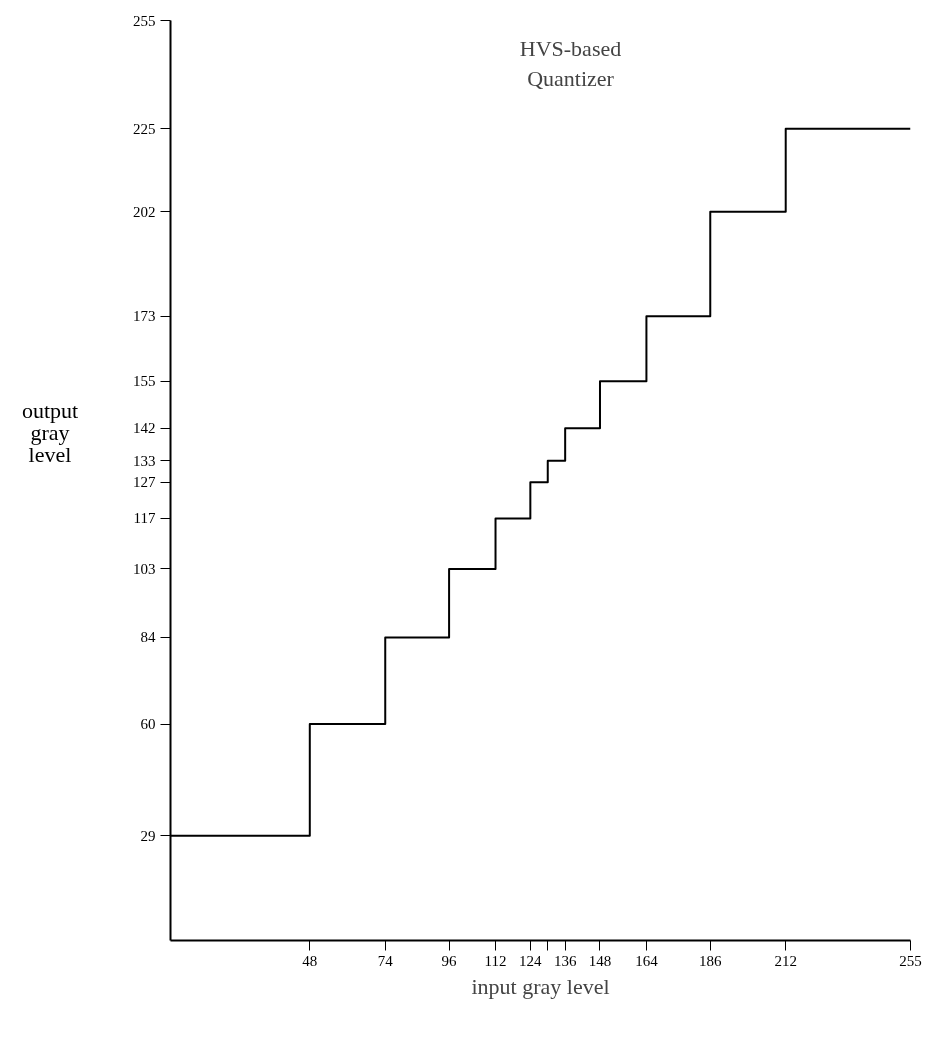 The image size is (930, 1041). What do you see at coordinates (570, 63) in the screenshot?
I see `text: HVS-based Quantizer` at bounding box center [570, 63].